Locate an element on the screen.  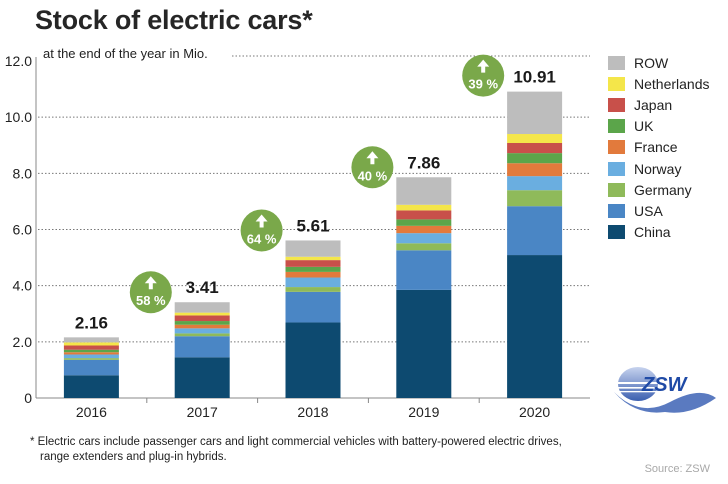
chart-title: Stock of electric cars* is located at coordinates (174, 20).